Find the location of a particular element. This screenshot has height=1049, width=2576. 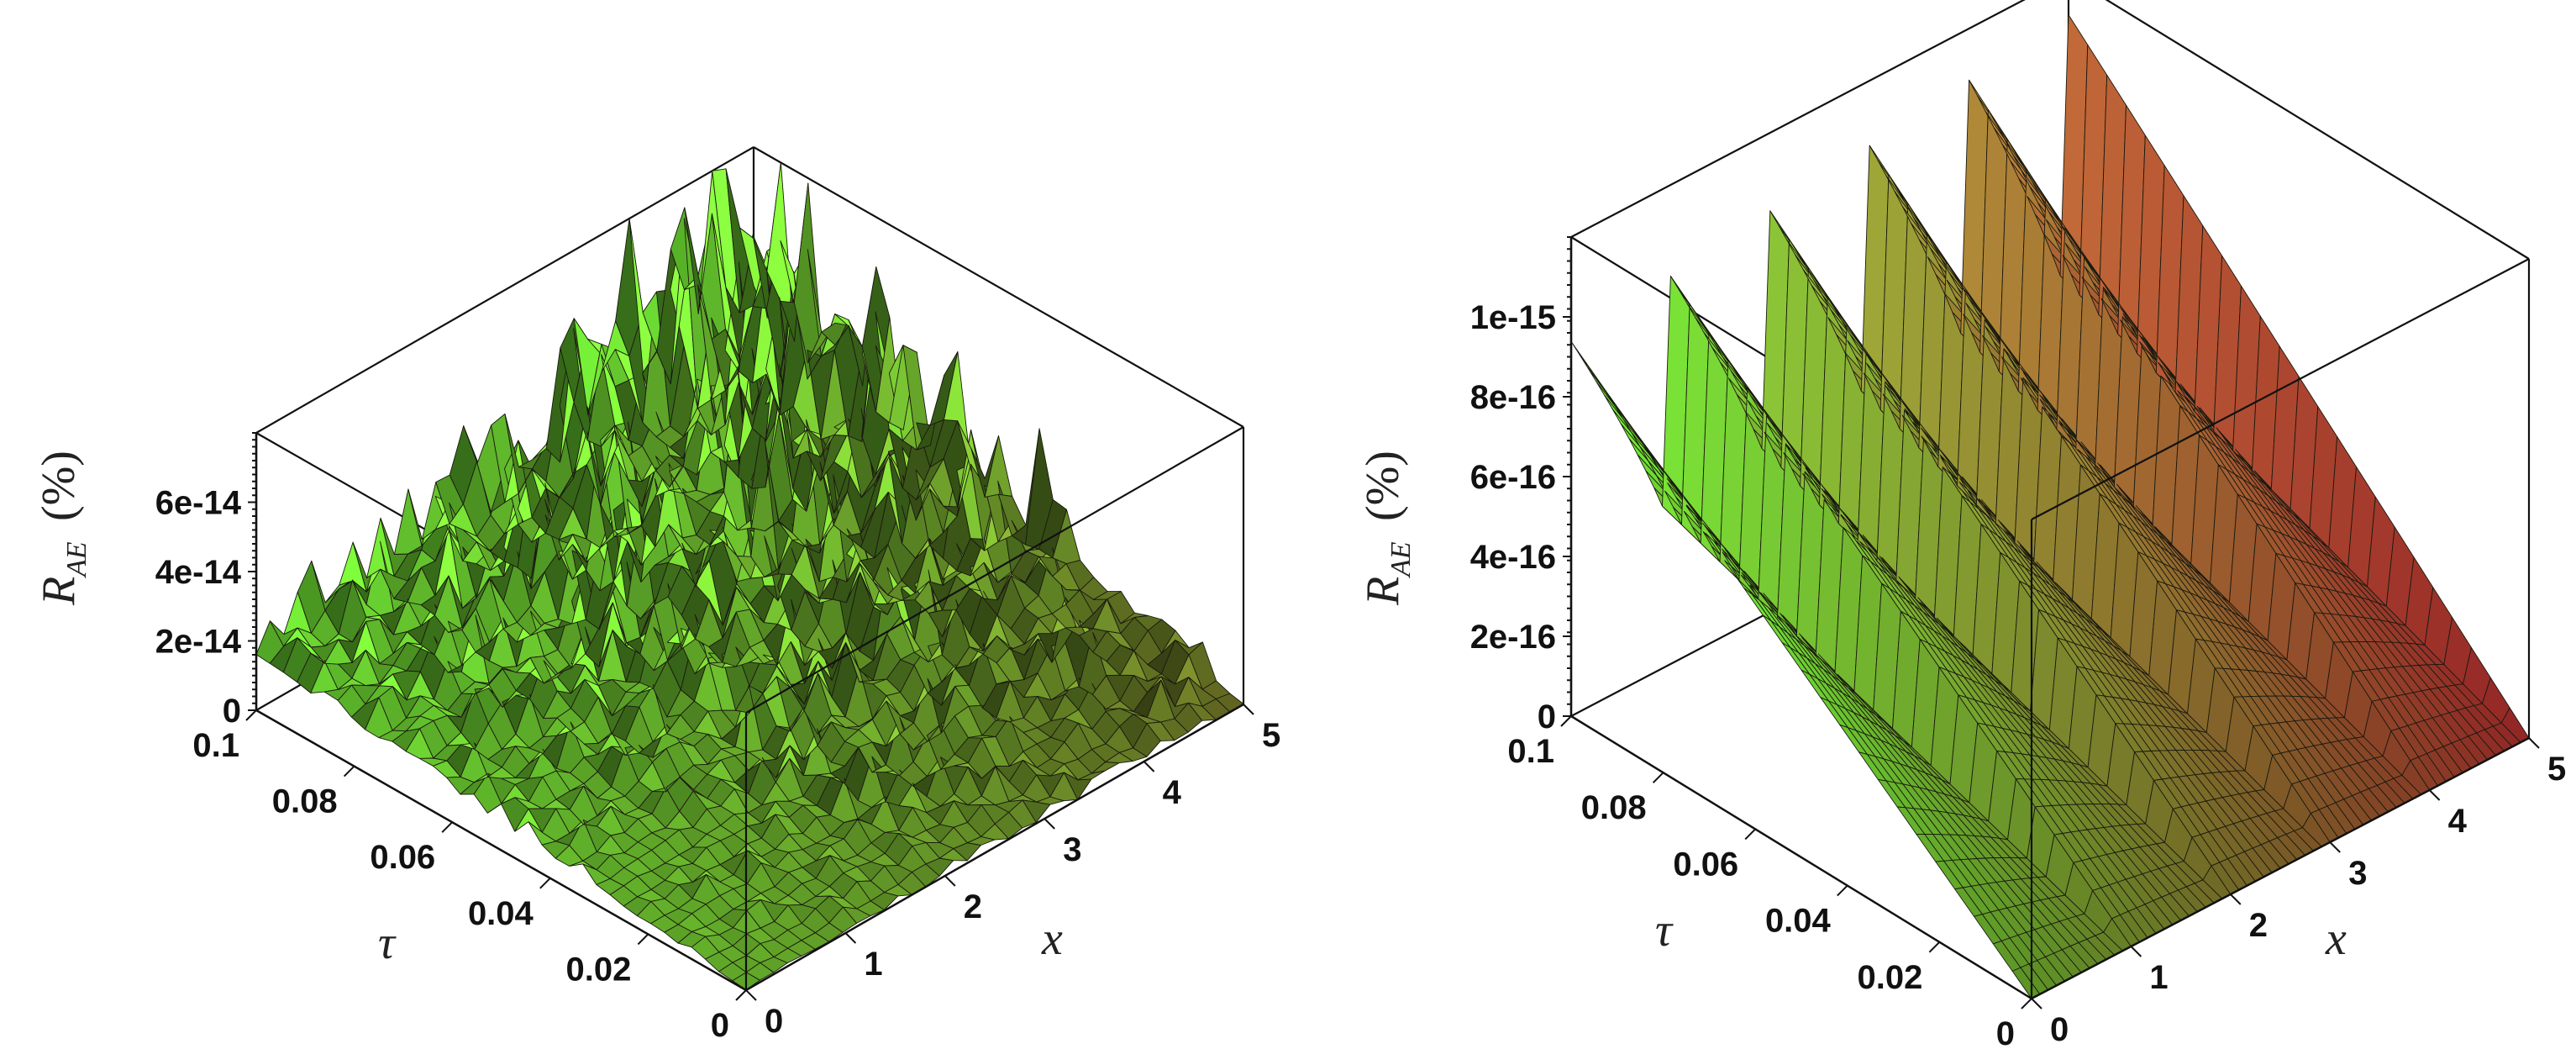

right-z-tick-label: 6e-16 is located at coordinates (1513, 478).